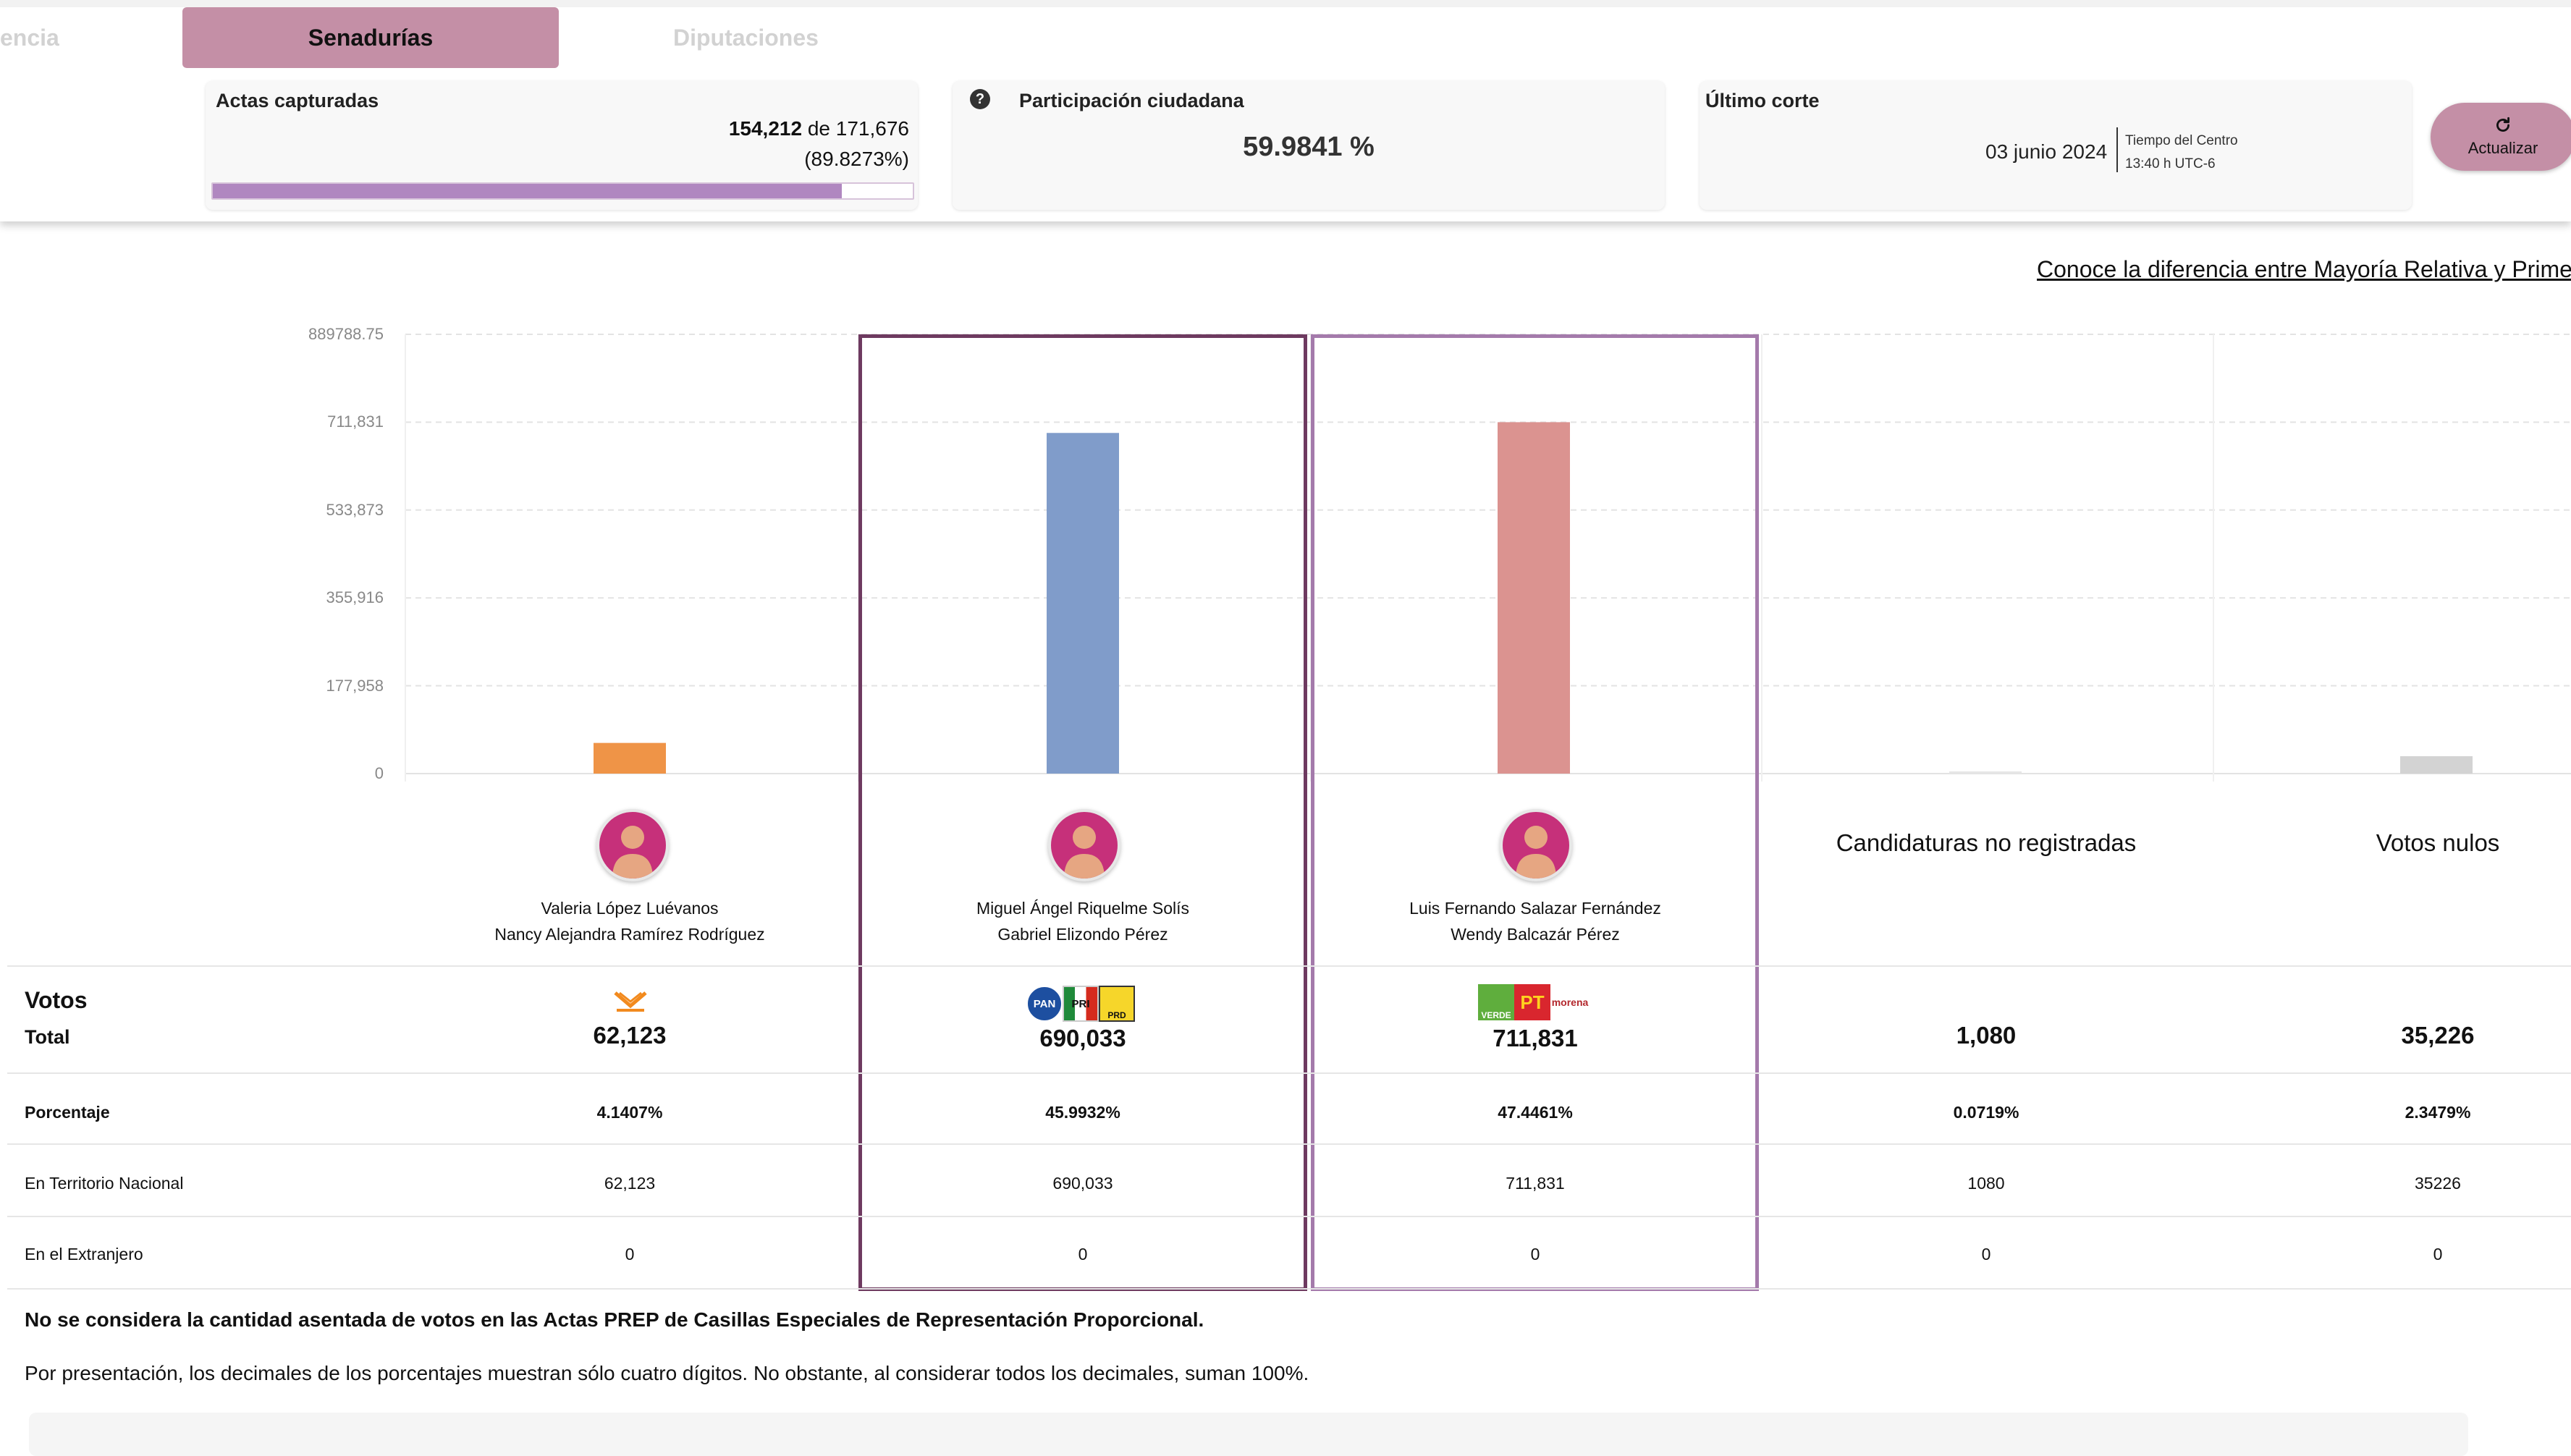 The height and width of the screenshot is (1456, 2571). Describe the element at coordinates (1535, 1183) in the screenshot. I see `territorio-3: 711,831` at that location.